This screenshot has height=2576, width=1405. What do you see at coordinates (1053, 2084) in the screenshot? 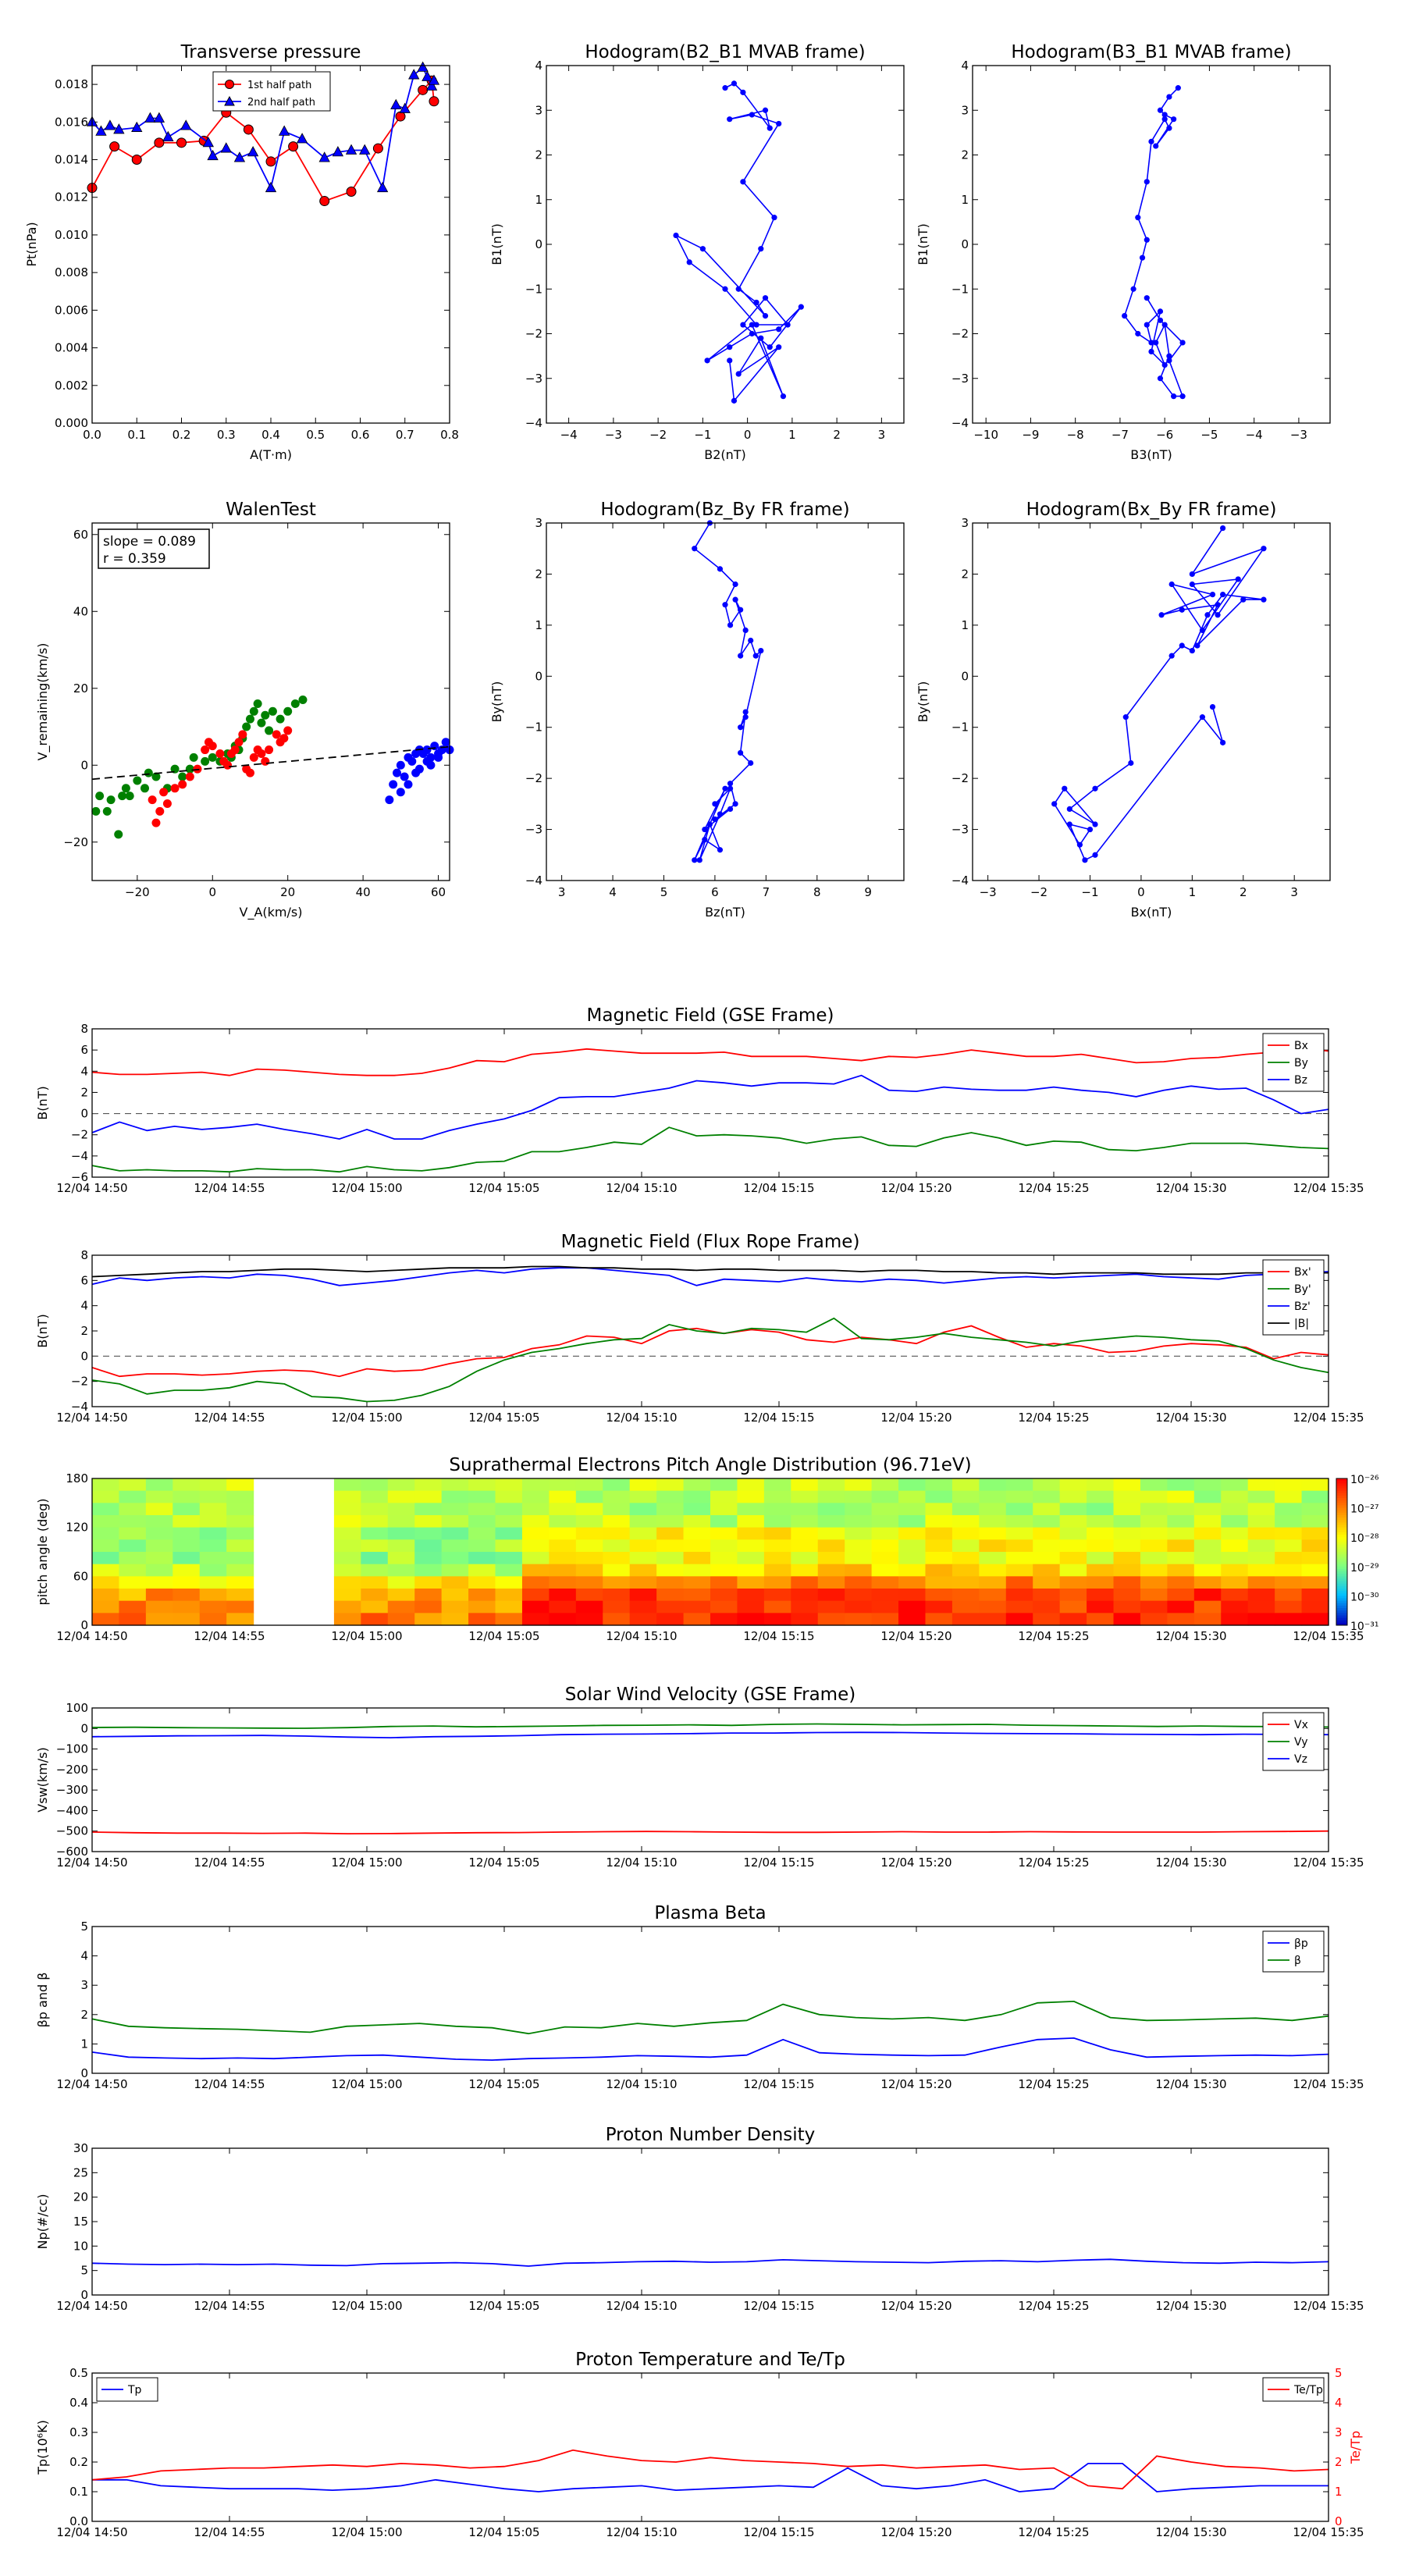
I see `time-tick-label: 12/04 15:25` at bounding box center [1053, 2084].